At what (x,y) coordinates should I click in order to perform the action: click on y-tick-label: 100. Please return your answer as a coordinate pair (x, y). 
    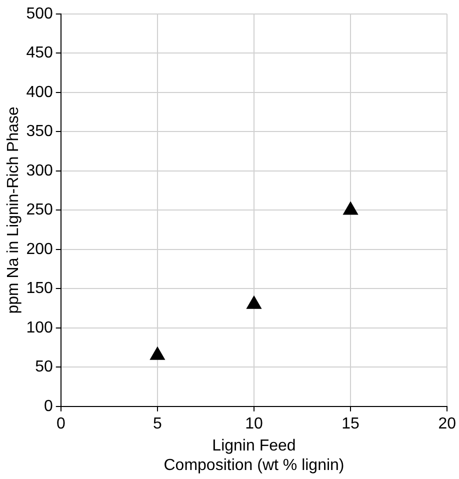
    Looking at the image, I should click on (39, 327).